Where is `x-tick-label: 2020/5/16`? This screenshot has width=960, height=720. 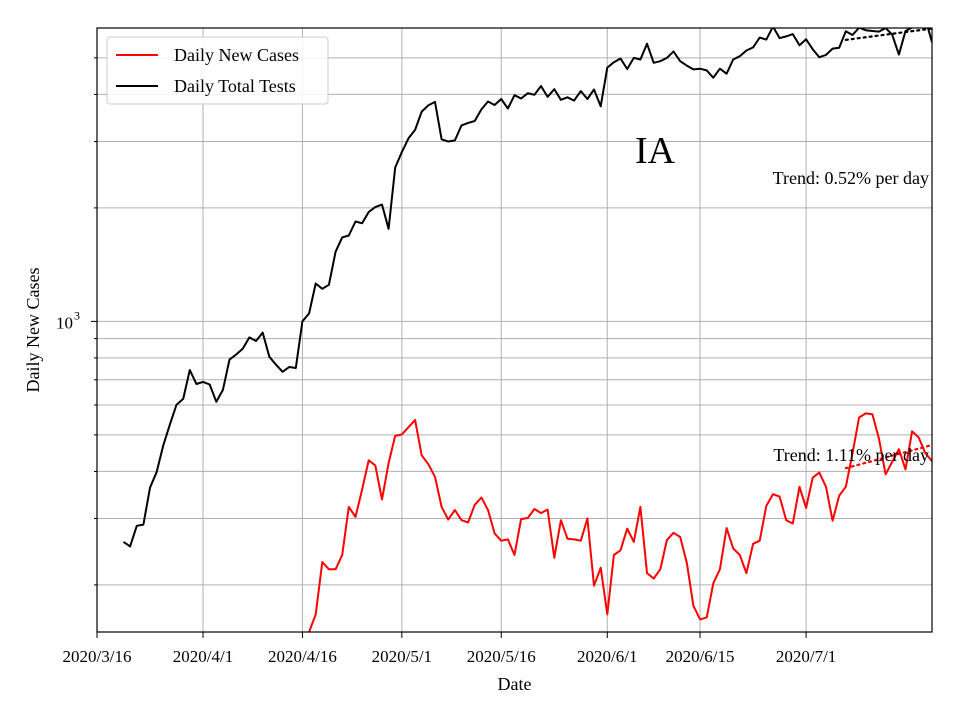 x-tick-label: 2020/5/16 is located at coordinates (501, 656).